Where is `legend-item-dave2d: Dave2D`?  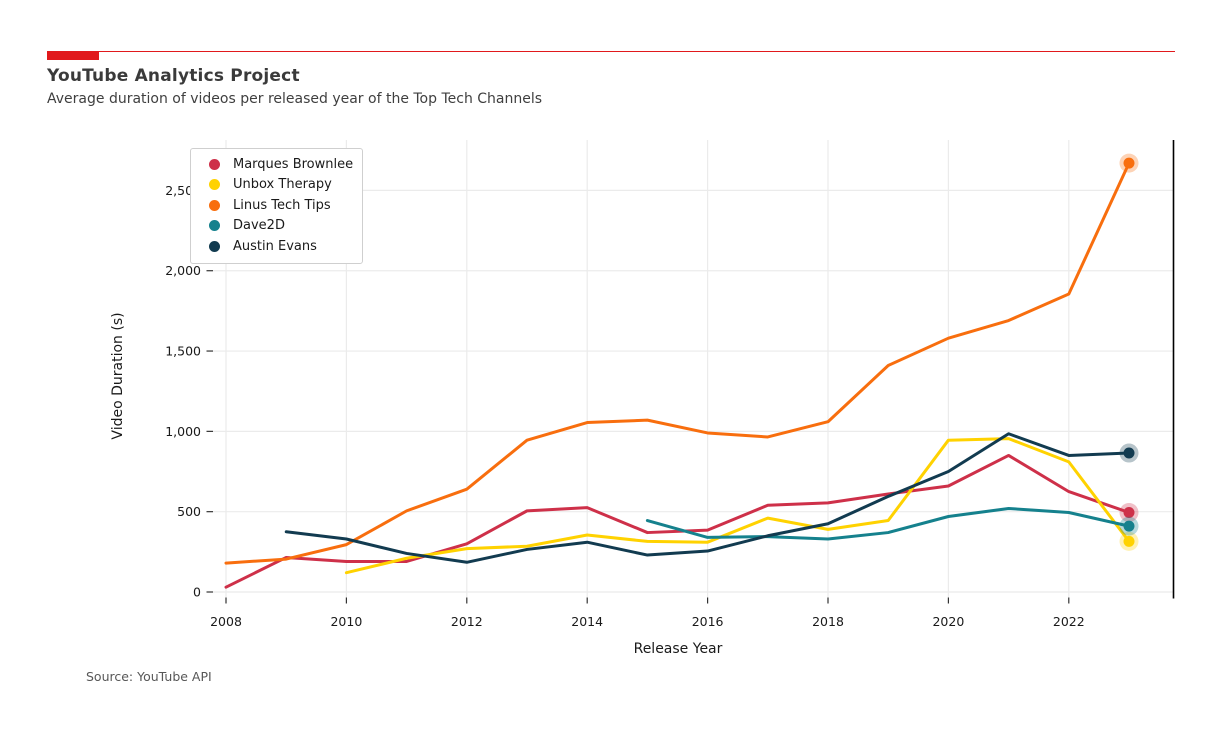
legend-item-dave2d: Dave2D is located at coordinates (276, 226).